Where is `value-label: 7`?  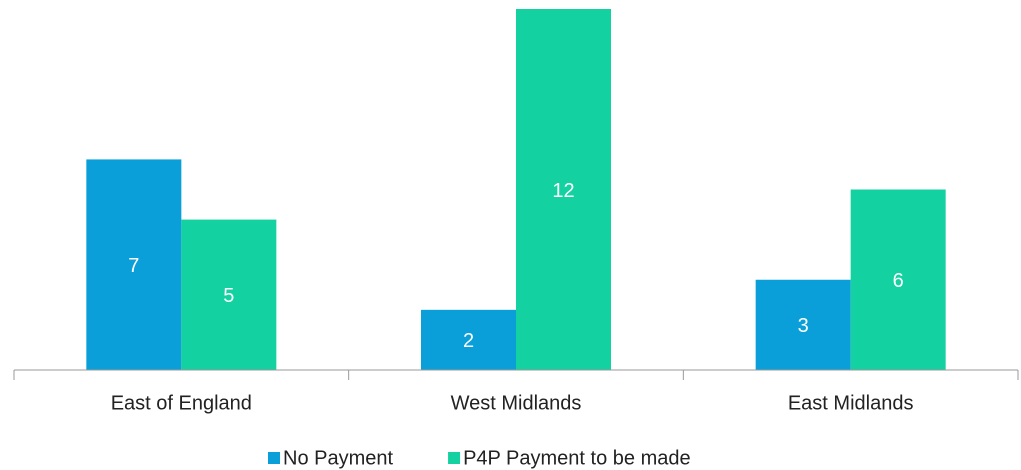 value-label: 7 is located at coordinates (133, 266).